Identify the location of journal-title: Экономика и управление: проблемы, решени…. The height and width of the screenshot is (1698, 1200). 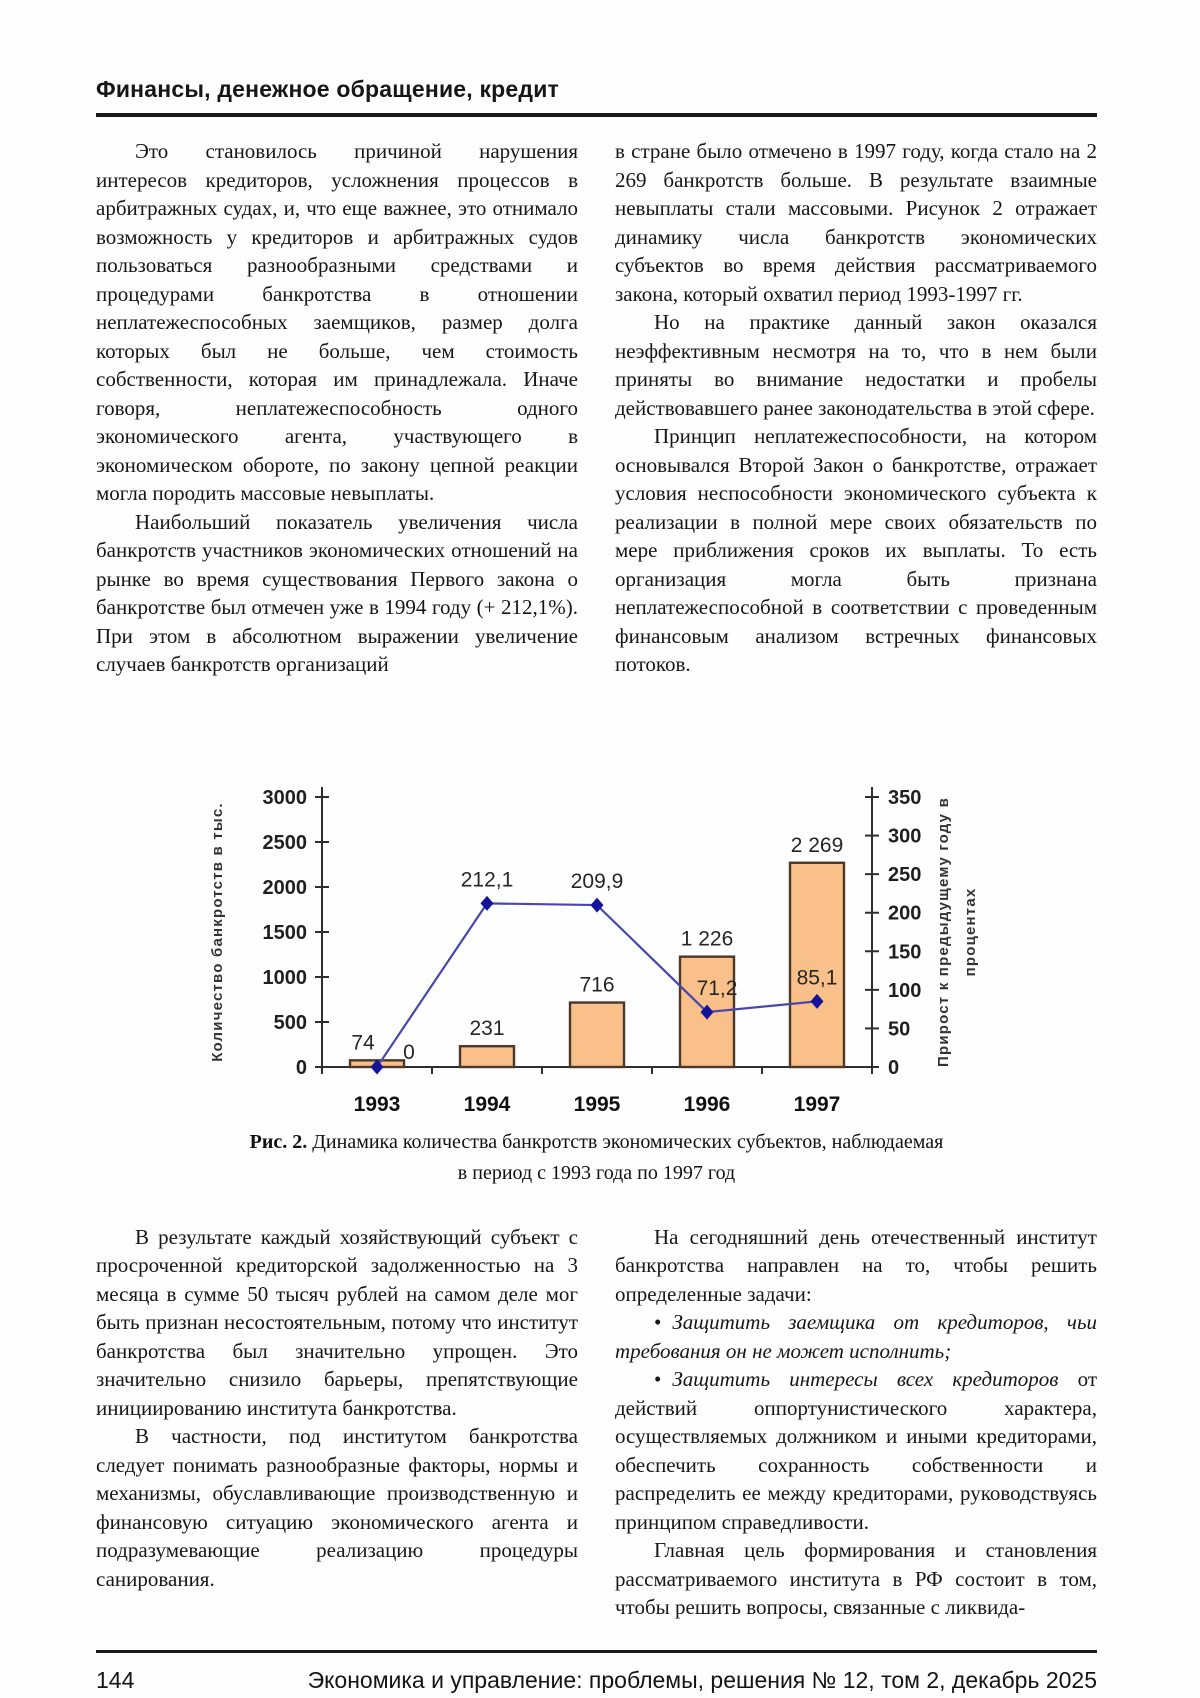
(702, 1679).